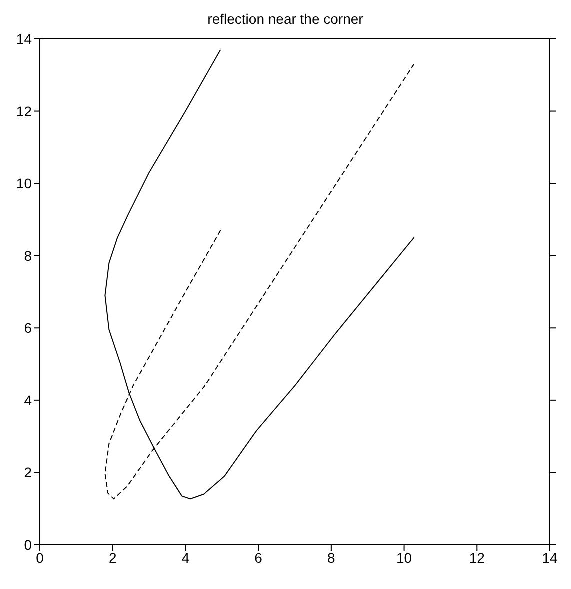 The width and height of the screenshot is (571, 589). What do you see at coordinates (28, 472) in the screenshot?
I see `y-tick-label: 2` at bounding box center [28, 472].